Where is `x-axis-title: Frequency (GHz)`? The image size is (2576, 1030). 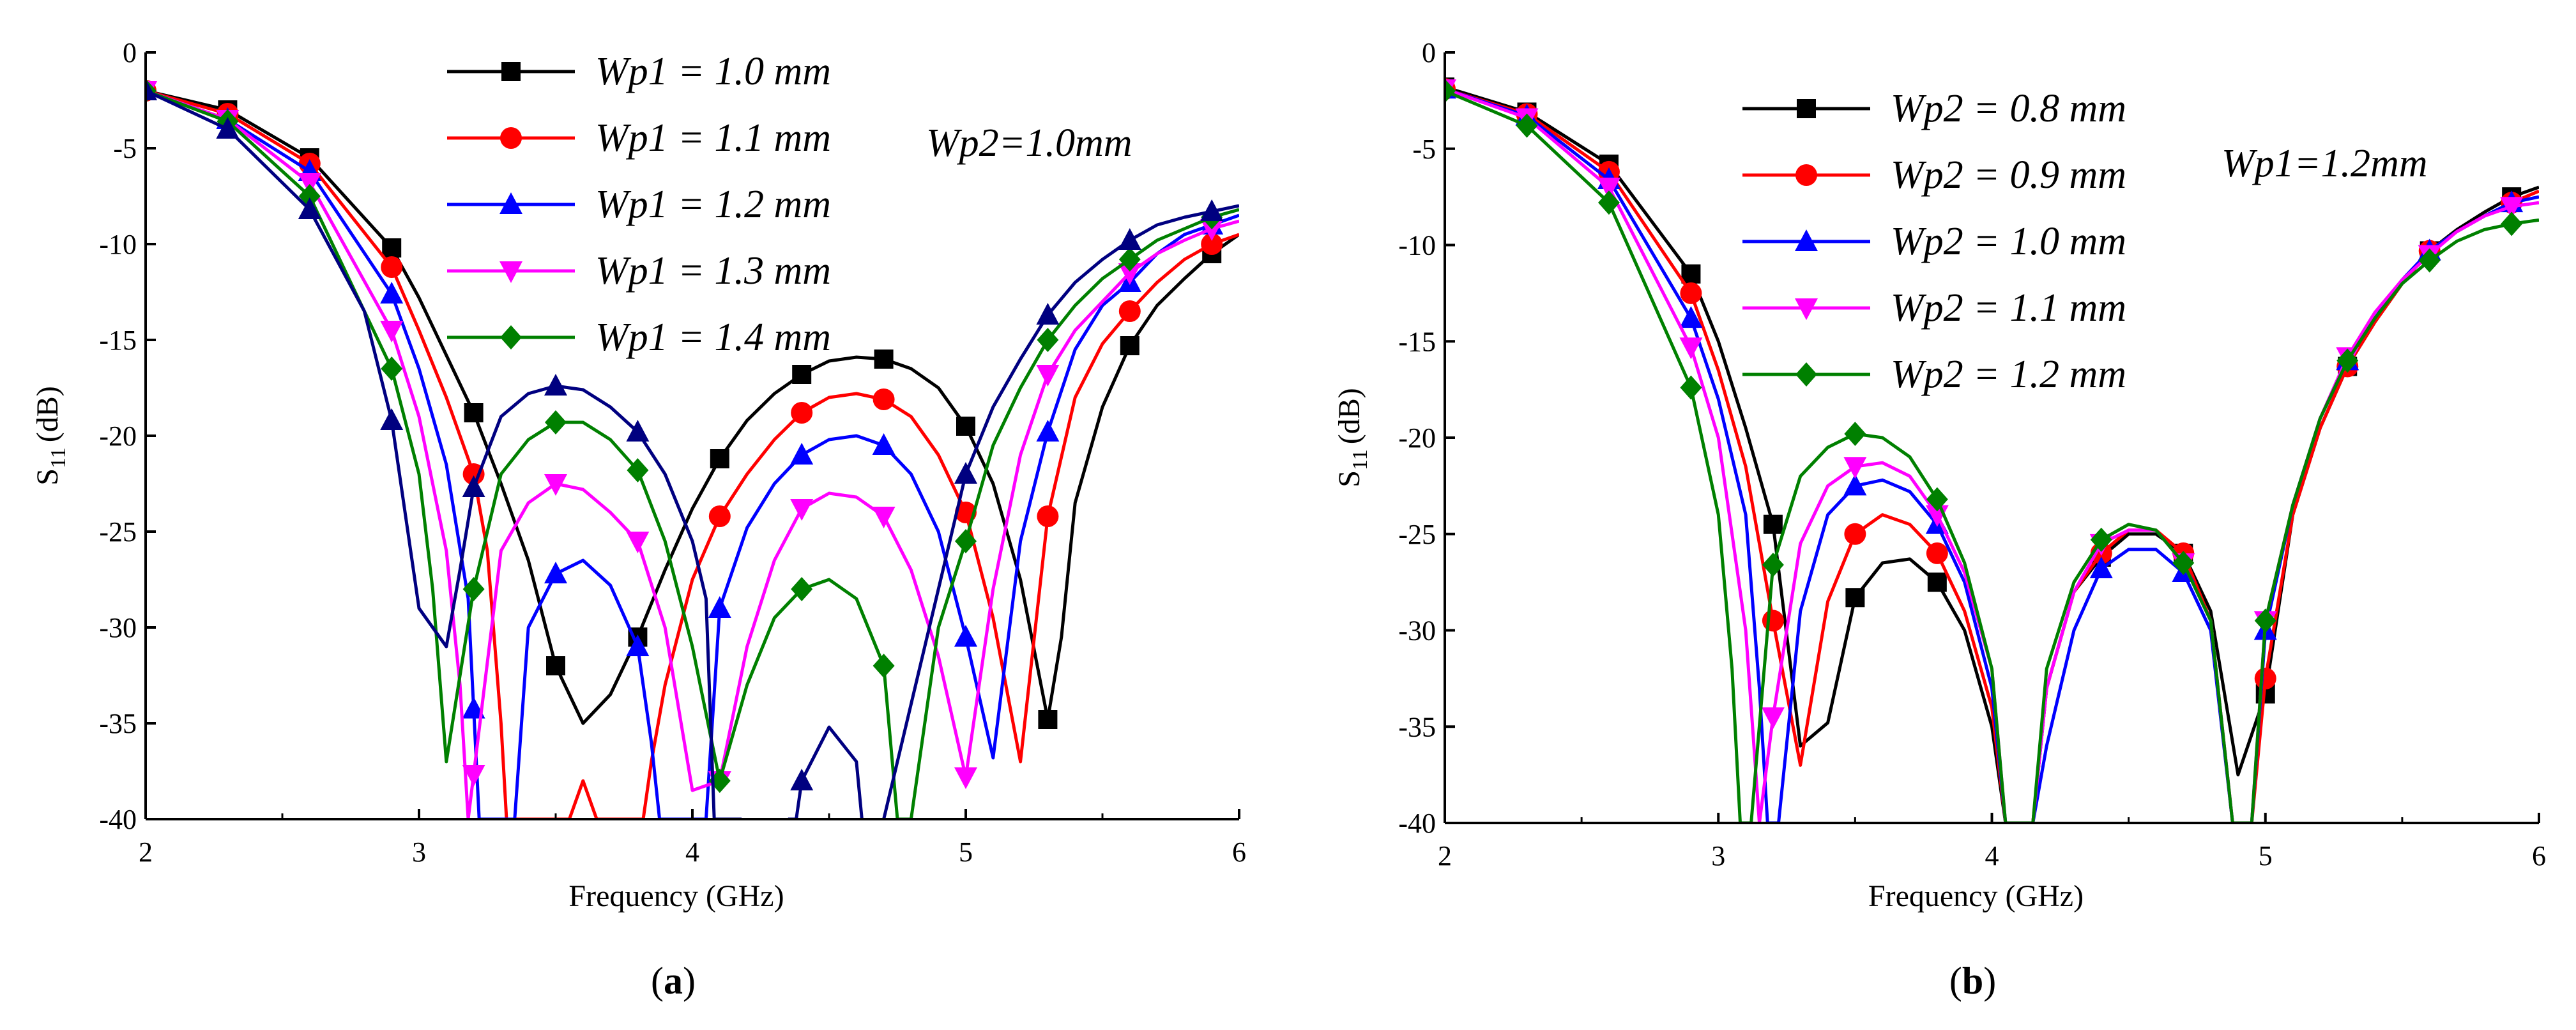
x-axis-title: Frequency (GHz) is located at coordinates (1976, 896).